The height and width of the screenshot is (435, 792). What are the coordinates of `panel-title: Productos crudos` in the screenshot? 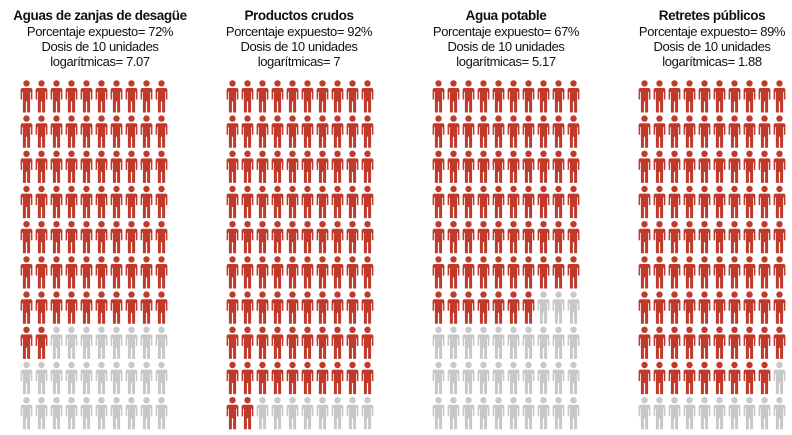 It's located at (299, 16).